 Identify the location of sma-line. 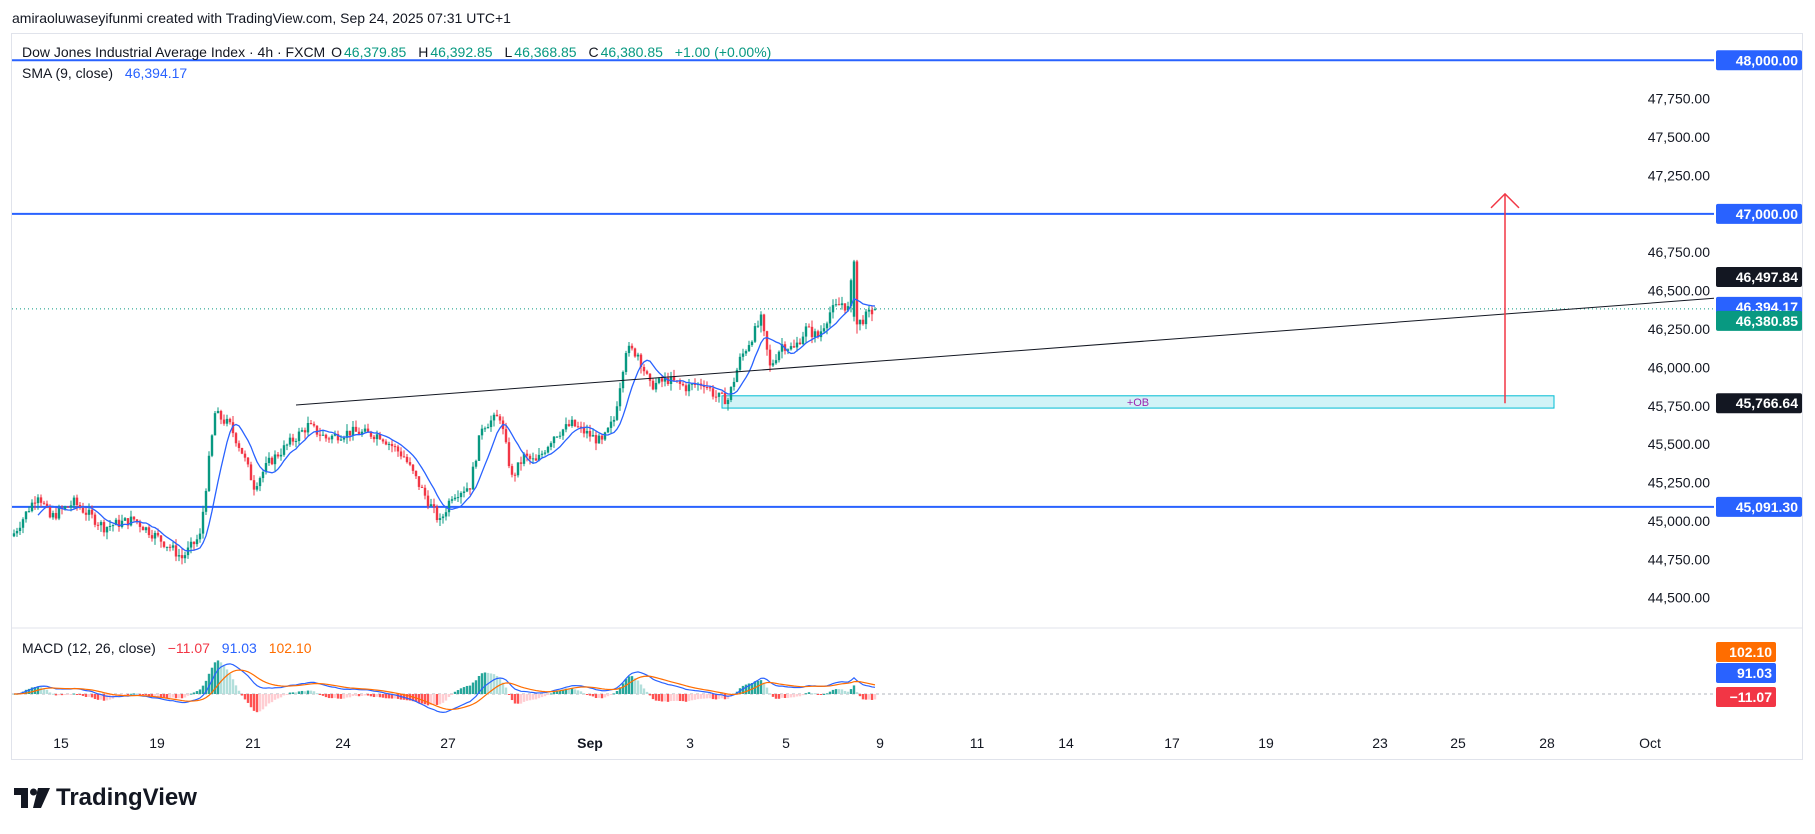
(456, 424).